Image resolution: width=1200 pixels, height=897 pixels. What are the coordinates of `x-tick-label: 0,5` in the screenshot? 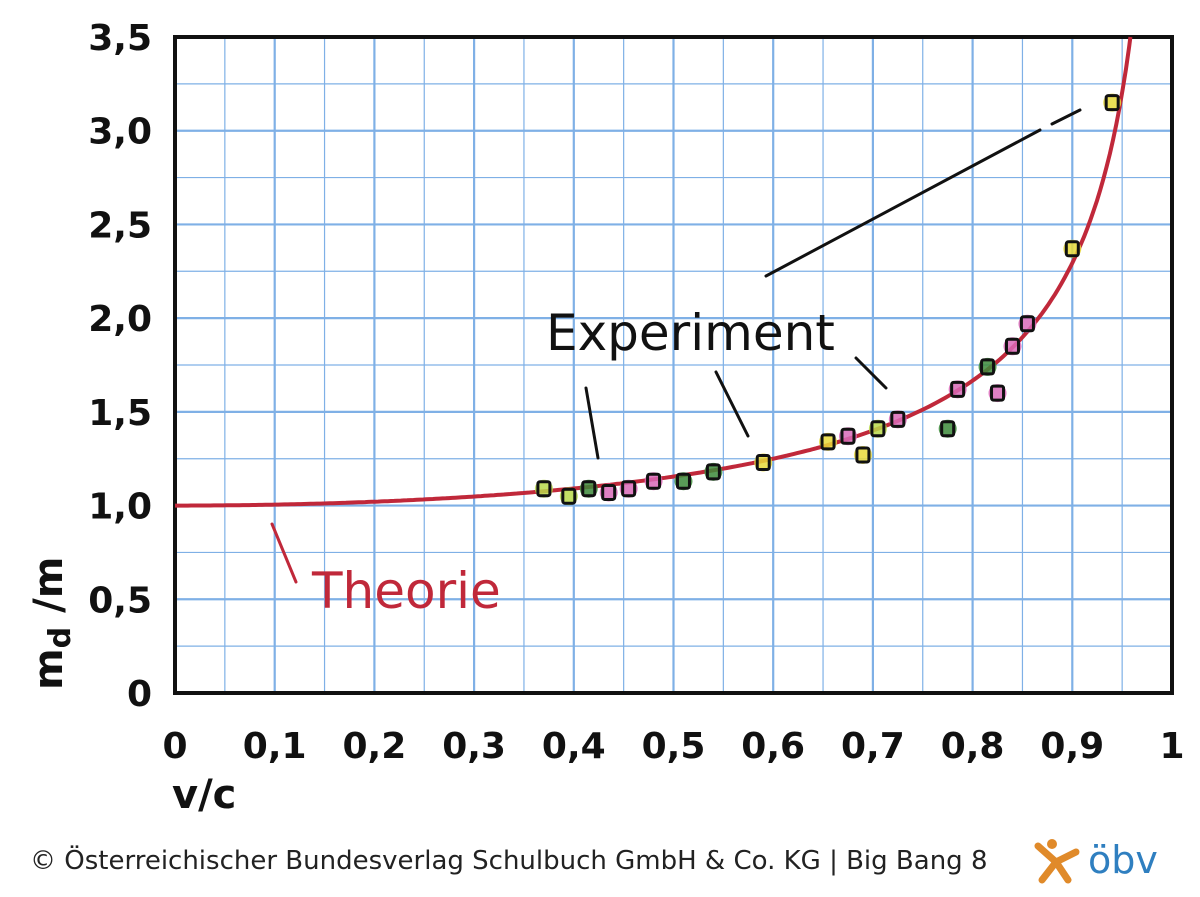 It's located at (674, 746).